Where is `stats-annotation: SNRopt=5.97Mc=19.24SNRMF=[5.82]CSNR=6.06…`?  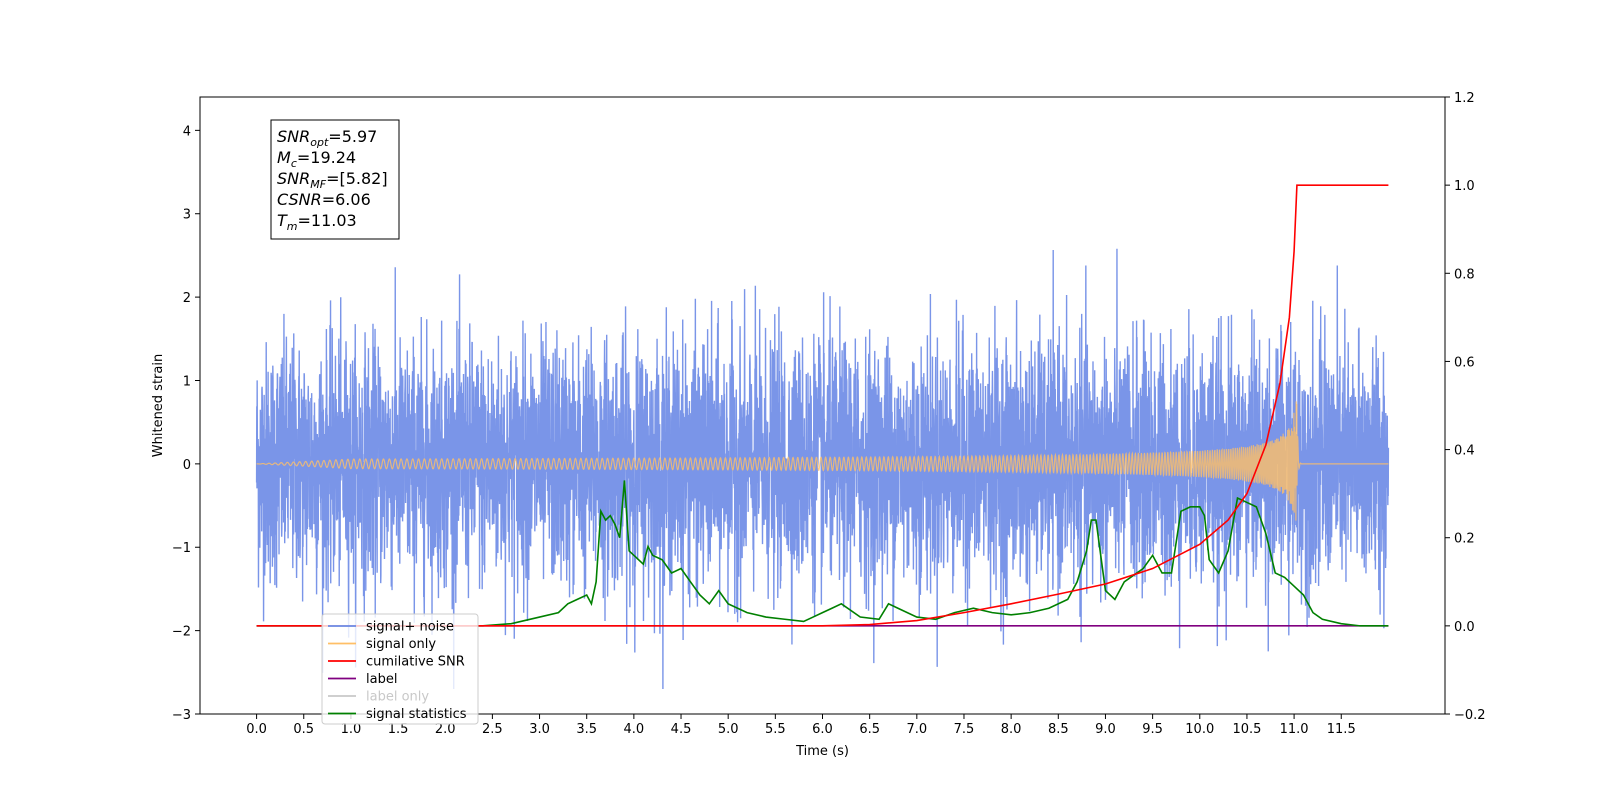
stats-annotation: SNRopt=5.97Mc=19.24SNRMF=[5.82]CSNR=6.06… is located at coordinates (335, 179).